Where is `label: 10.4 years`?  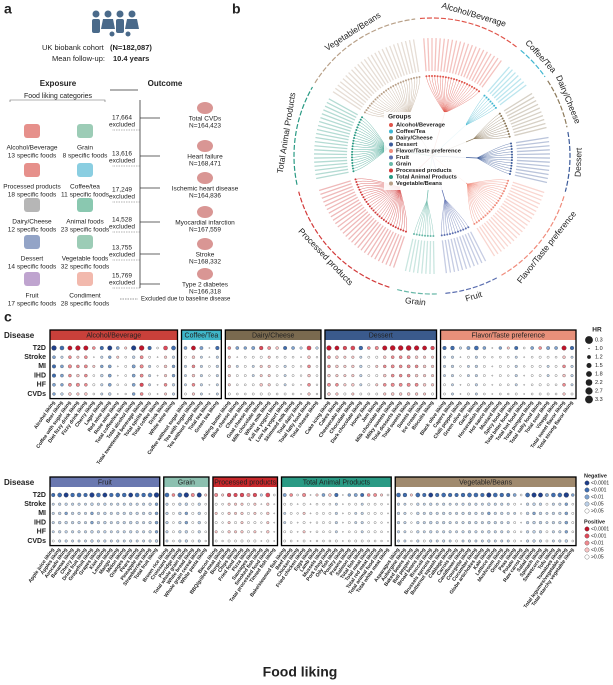 label: 10.4 years is located at coordinates (131, 58).